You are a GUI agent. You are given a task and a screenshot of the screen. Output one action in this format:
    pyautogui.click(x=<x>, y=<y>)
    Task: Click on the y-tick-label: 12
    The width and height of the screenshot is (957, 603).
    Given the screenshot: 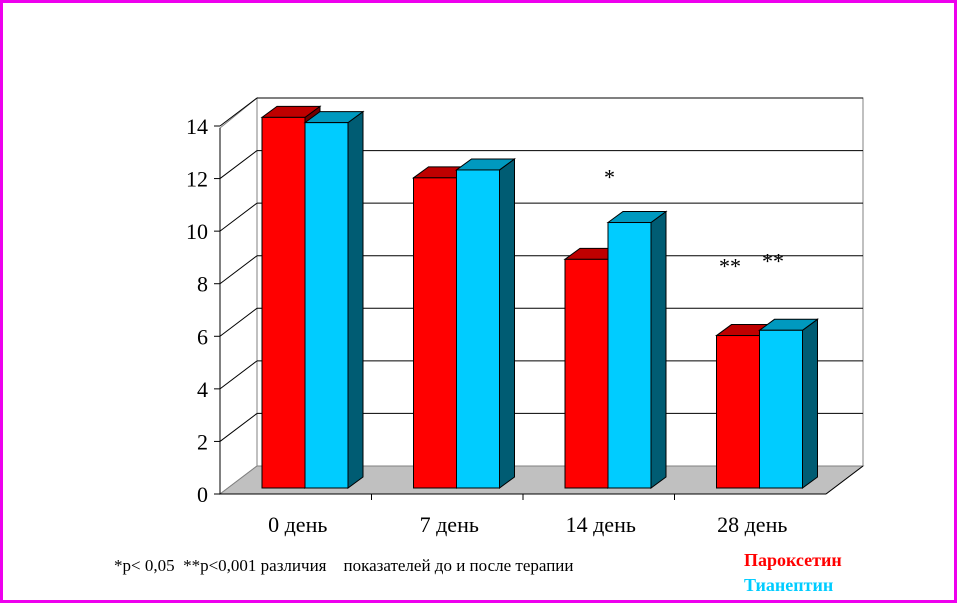 What is the action you would take?
    pyautogui.click(x=197, y=179)
    